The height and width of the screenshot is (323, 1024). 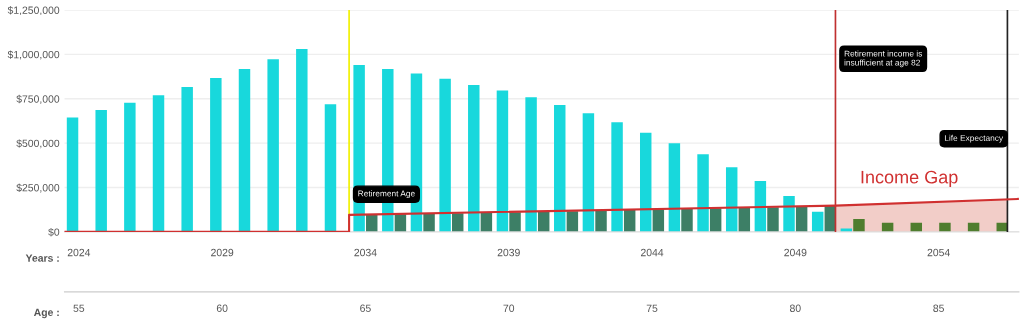 I want to click on x-tick-label: 2034, so click(x=365, y=252).